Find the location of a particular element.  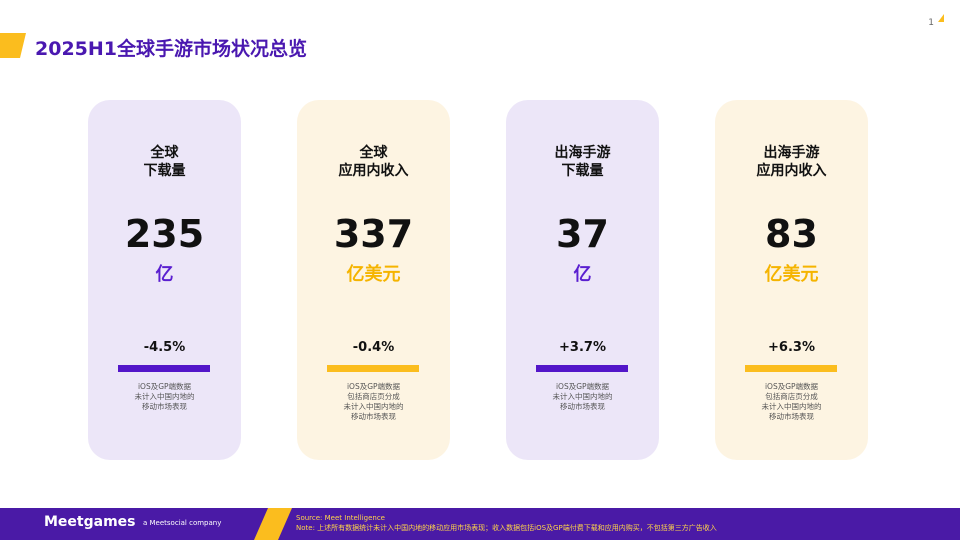

stat-card: 出海手游下载量 37 亿 +3.7% iOS及GP端数据 未计入中国内地的 移动市场表现 is located at coordinates (582, 280).